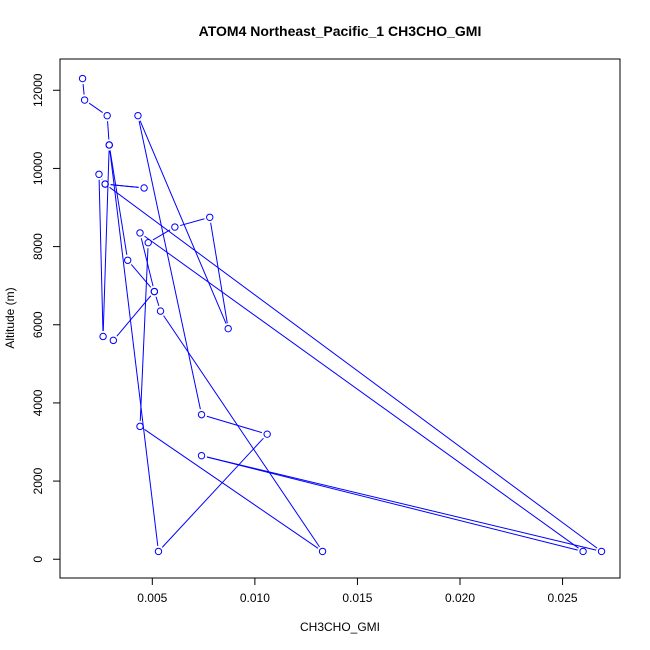 The image size is (650, 650). I want to click on y-tick-label: 6000, so click(38, 324).